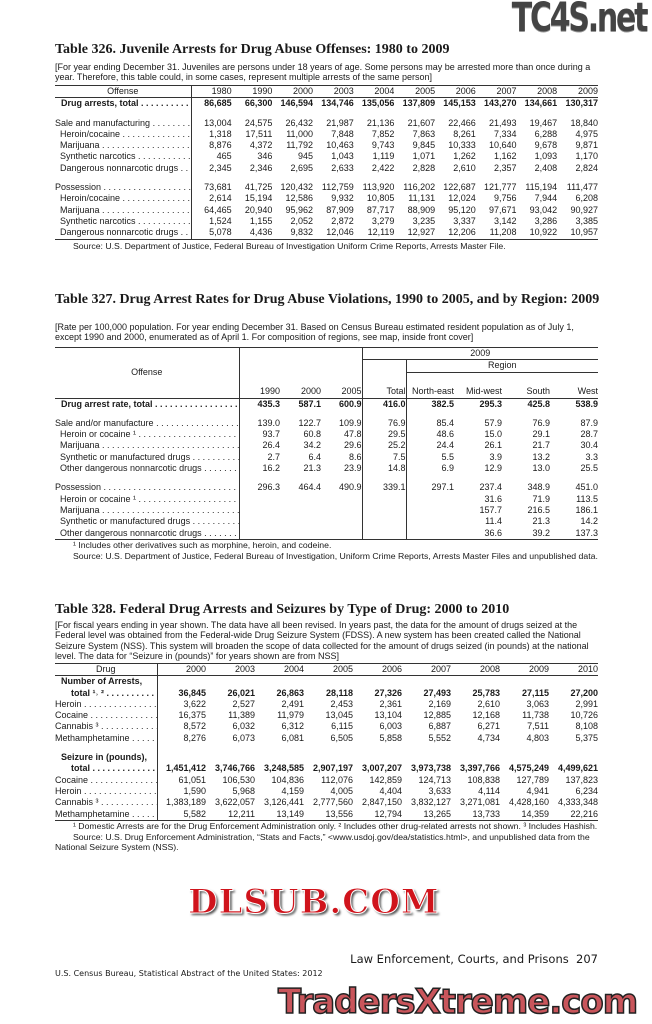 This screenshot has width=652, height=1024. What do you see at coordinates (582, 187) in the screenshot?
I see `table-cell: 111,477` at bounding box center [582, 187].